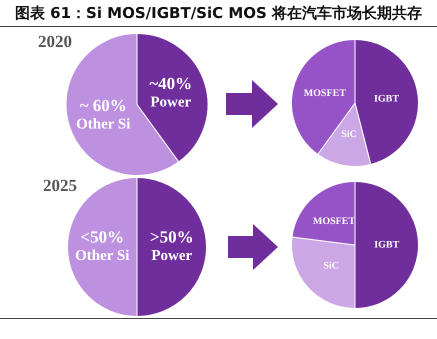 The width and height of the screenshot is (437, 339). I want to click on data-label: <50%, so click(102, 236).